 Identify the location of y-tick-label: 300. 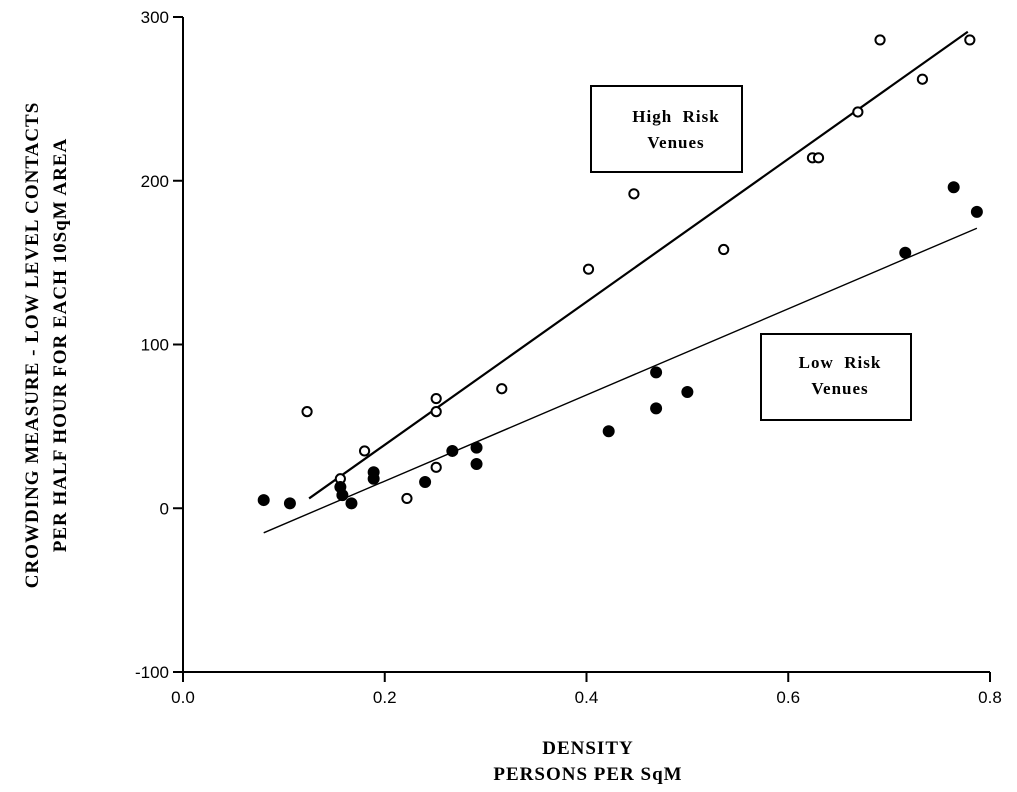
(155, 17).